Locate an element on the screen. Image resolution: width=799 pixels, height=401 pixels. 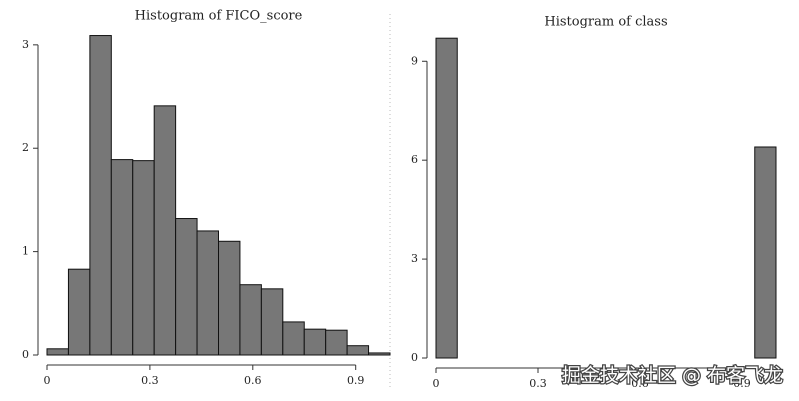
y-tick-label: 6 is located at coordinates (414, 159).